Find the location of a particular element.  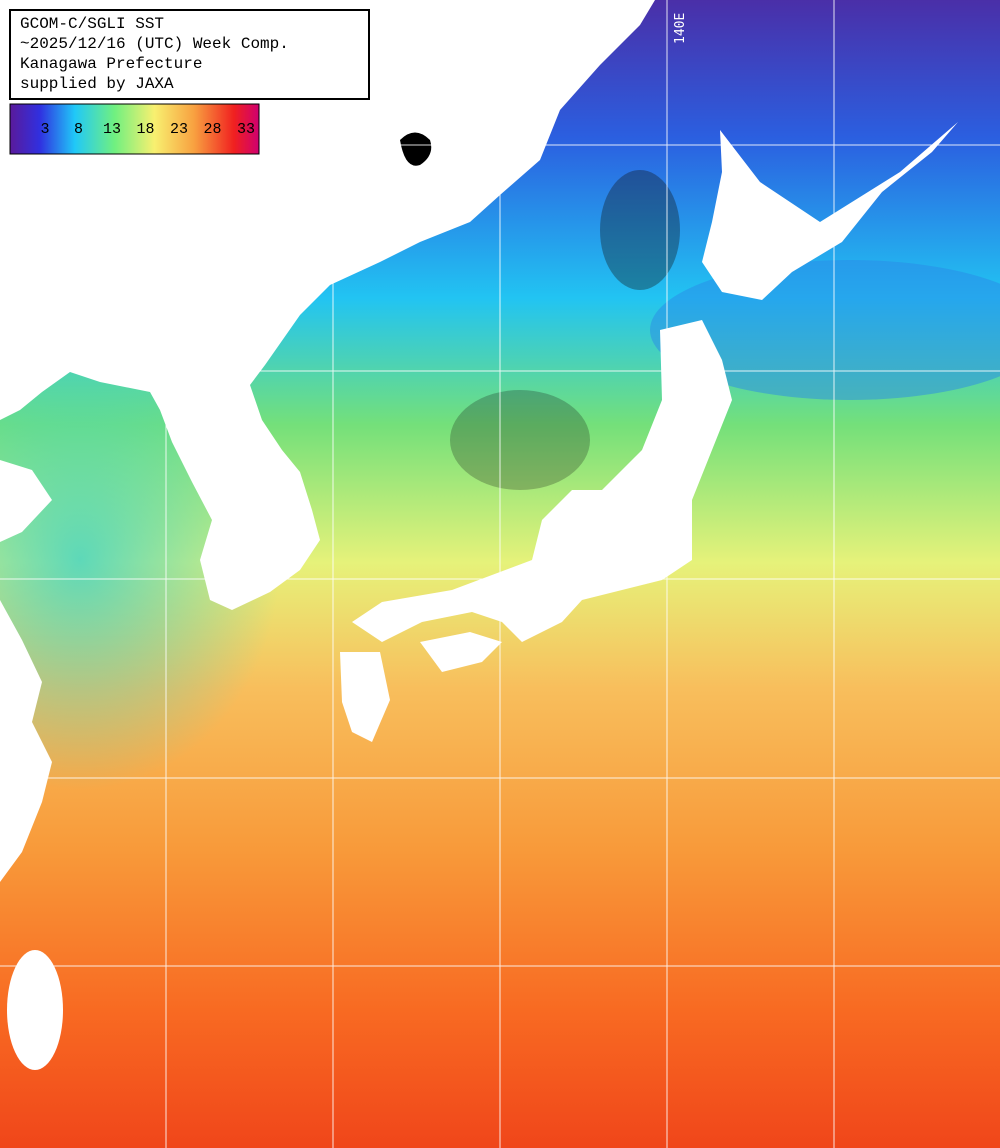

colorbar-ticks: 3 8 13 18 23 28 33 is located at coordinates (147, 129).